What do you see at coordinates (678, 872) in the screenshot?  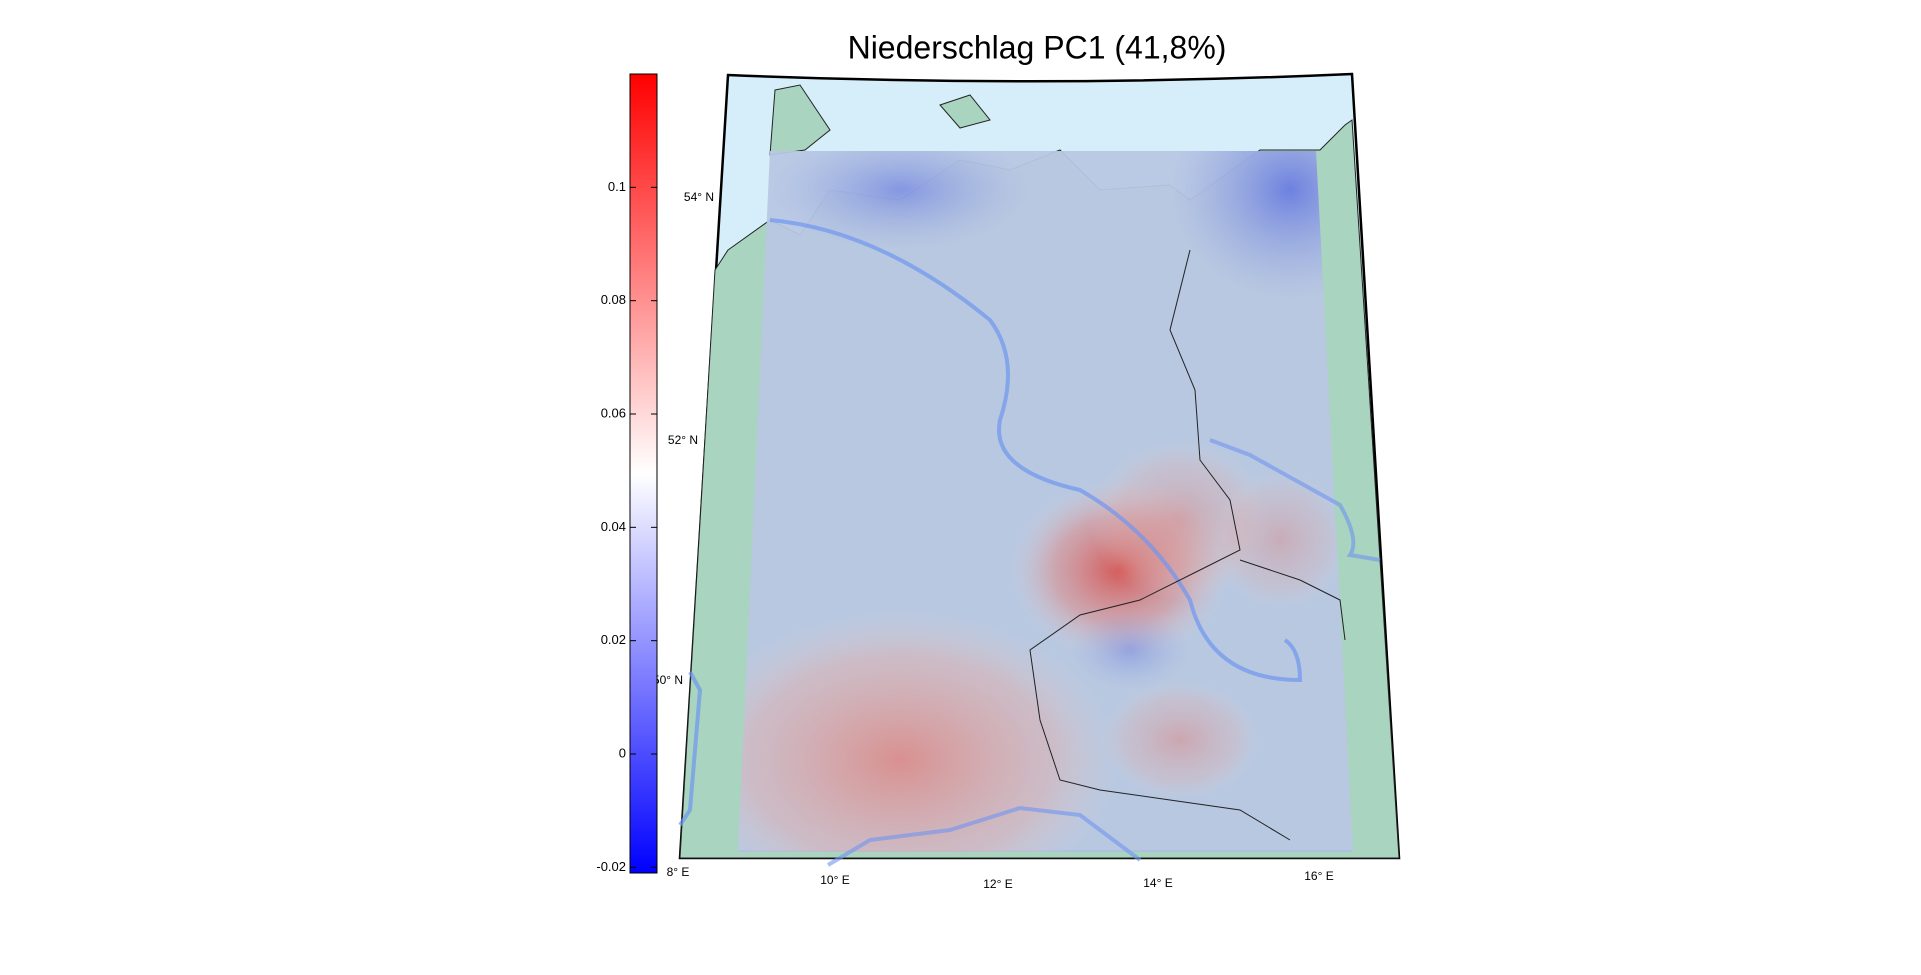 I see `lon-label: 8° E` at bounding box center [678, 872].